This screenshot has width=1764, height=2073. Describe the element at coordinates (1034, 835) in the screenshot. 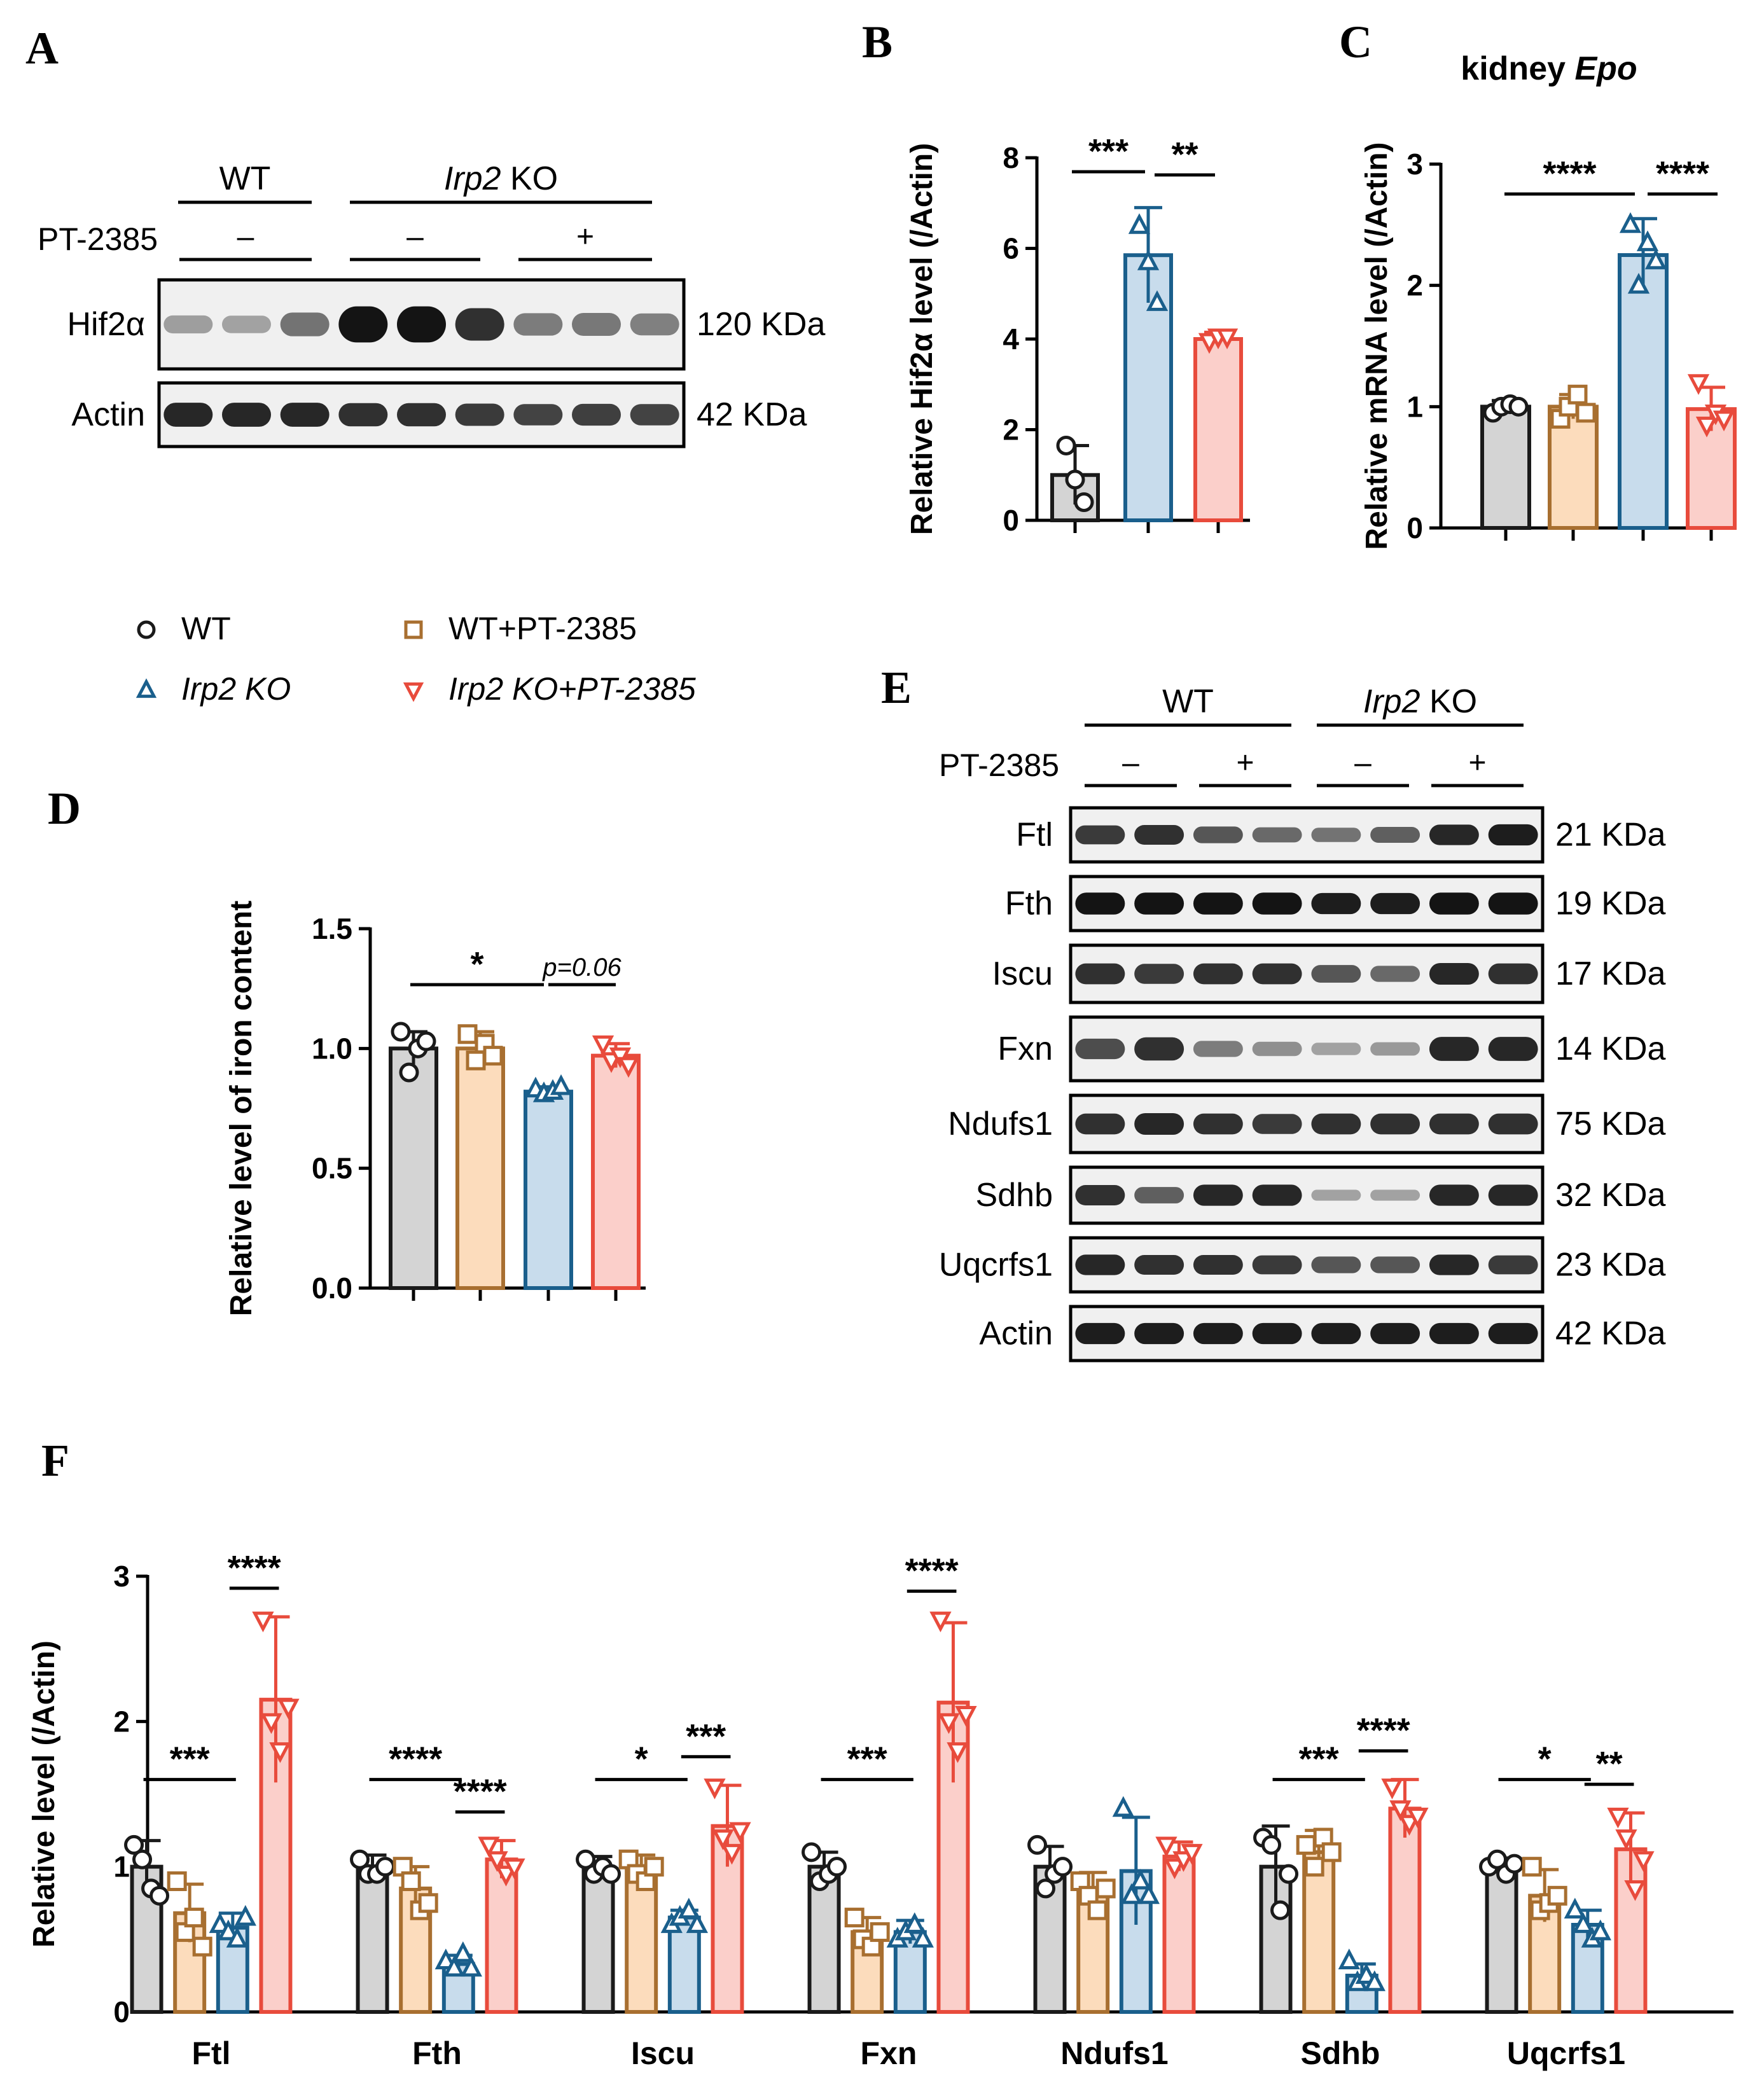

I see `blot-protein-label: Ftl` at that location.